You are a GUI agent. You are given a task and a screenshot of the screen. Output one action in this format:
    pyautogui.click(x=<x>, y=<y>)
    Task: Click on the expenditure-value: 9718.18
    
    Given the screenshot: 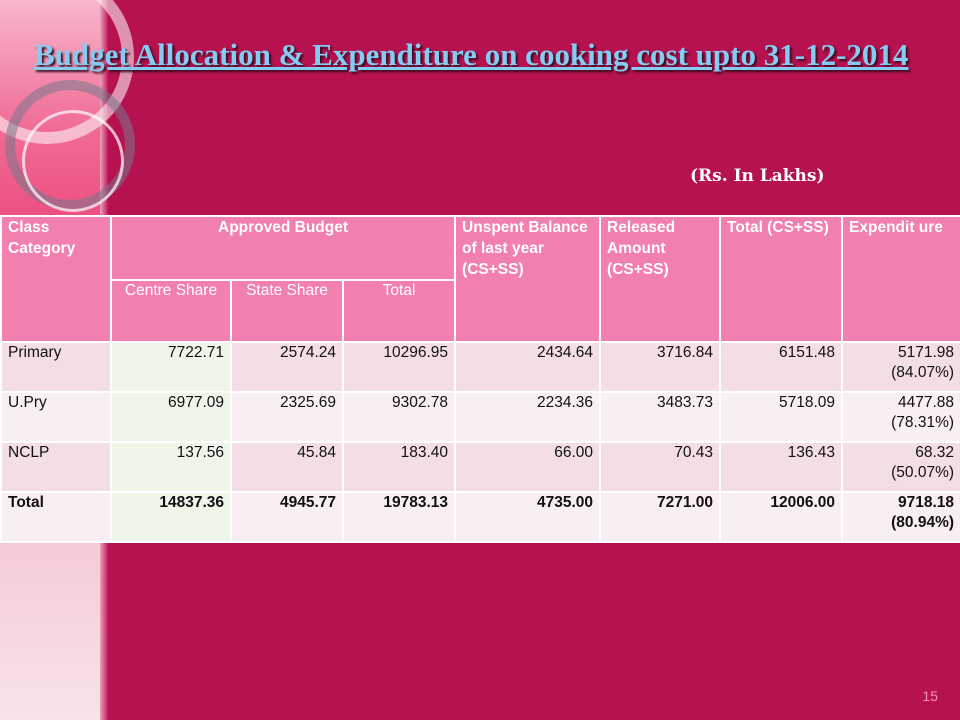 What is the action you would take?
    pyautogui.click(x=926, y=502)
    